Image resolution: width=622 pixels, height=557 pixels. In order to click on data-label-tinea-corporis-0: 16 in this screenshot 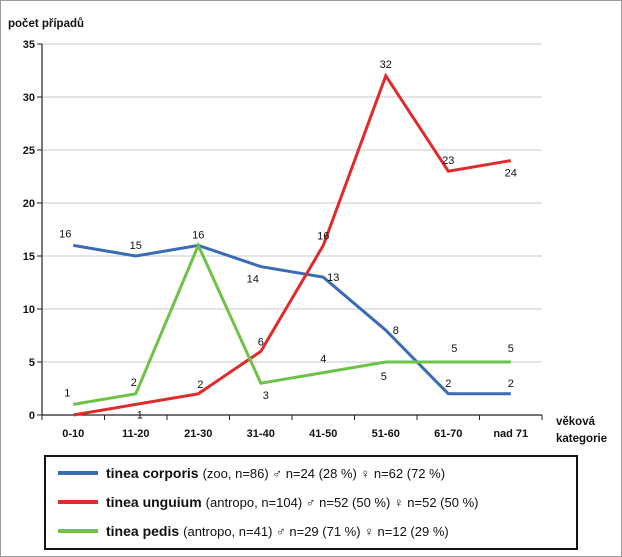, I will do `click(65, 234)`.